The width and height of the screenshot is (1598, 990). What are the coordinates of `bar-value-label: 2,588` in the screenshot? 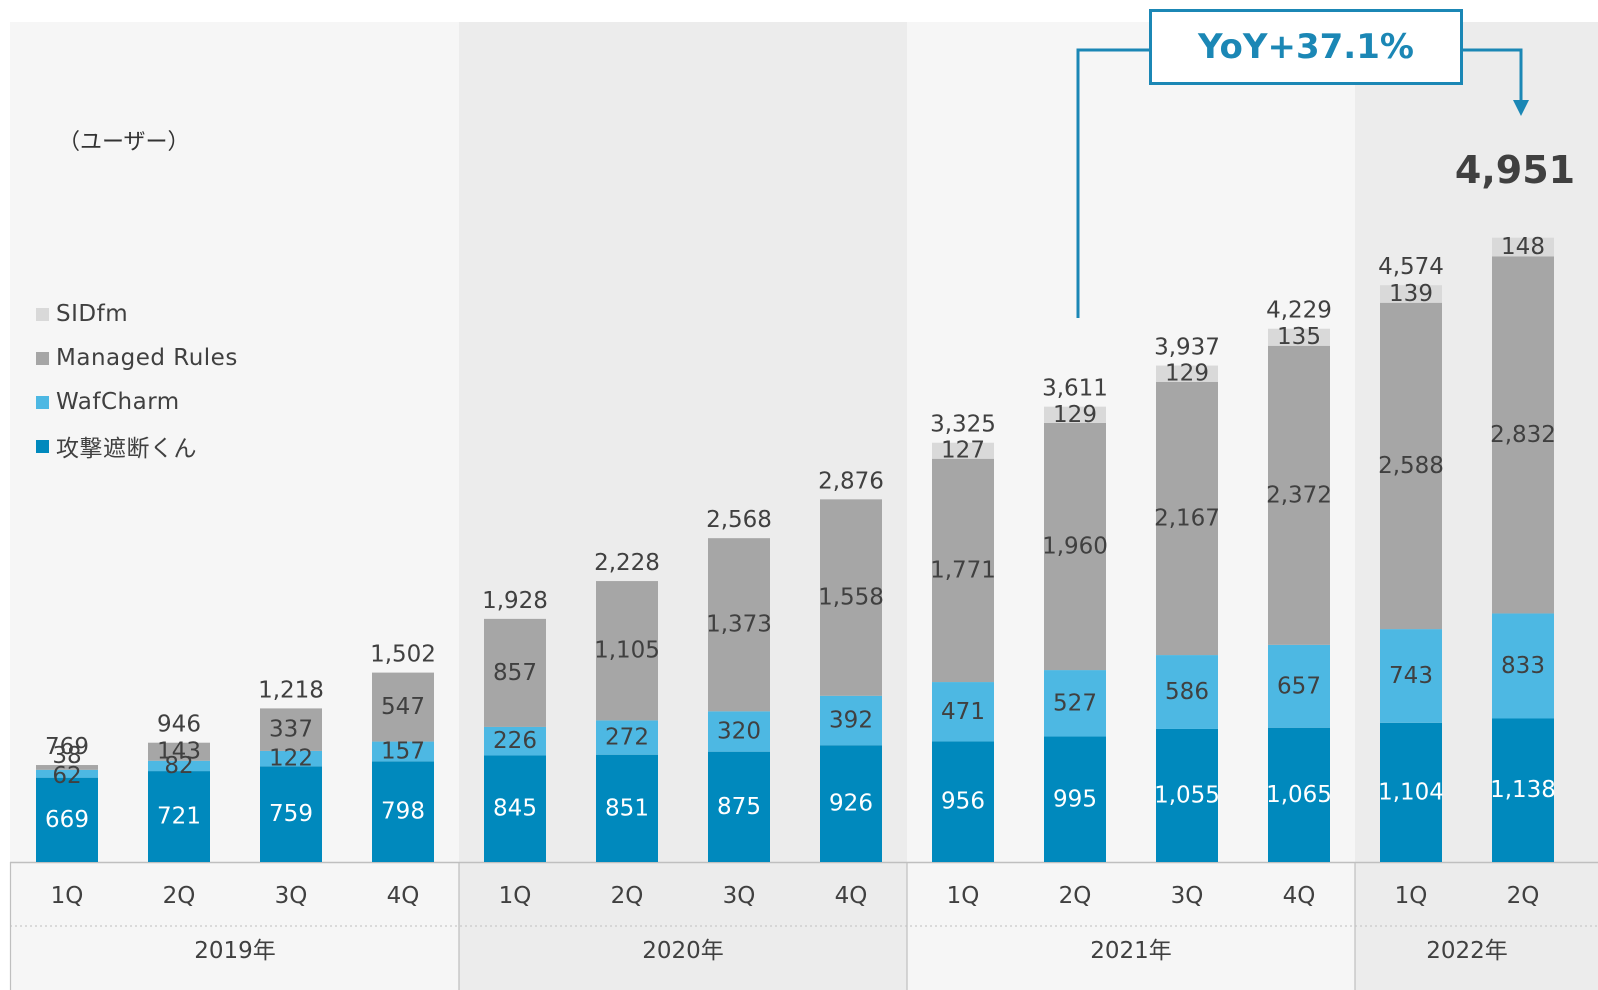 It's located at (1411, 466).